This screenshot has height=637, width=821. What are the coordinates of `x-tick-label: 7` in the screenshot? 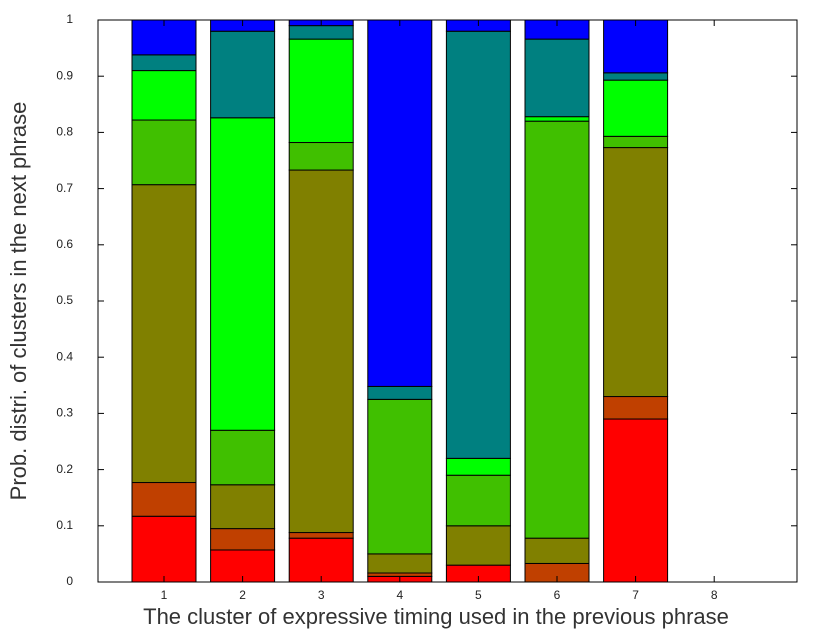 It's located at (635, 595).